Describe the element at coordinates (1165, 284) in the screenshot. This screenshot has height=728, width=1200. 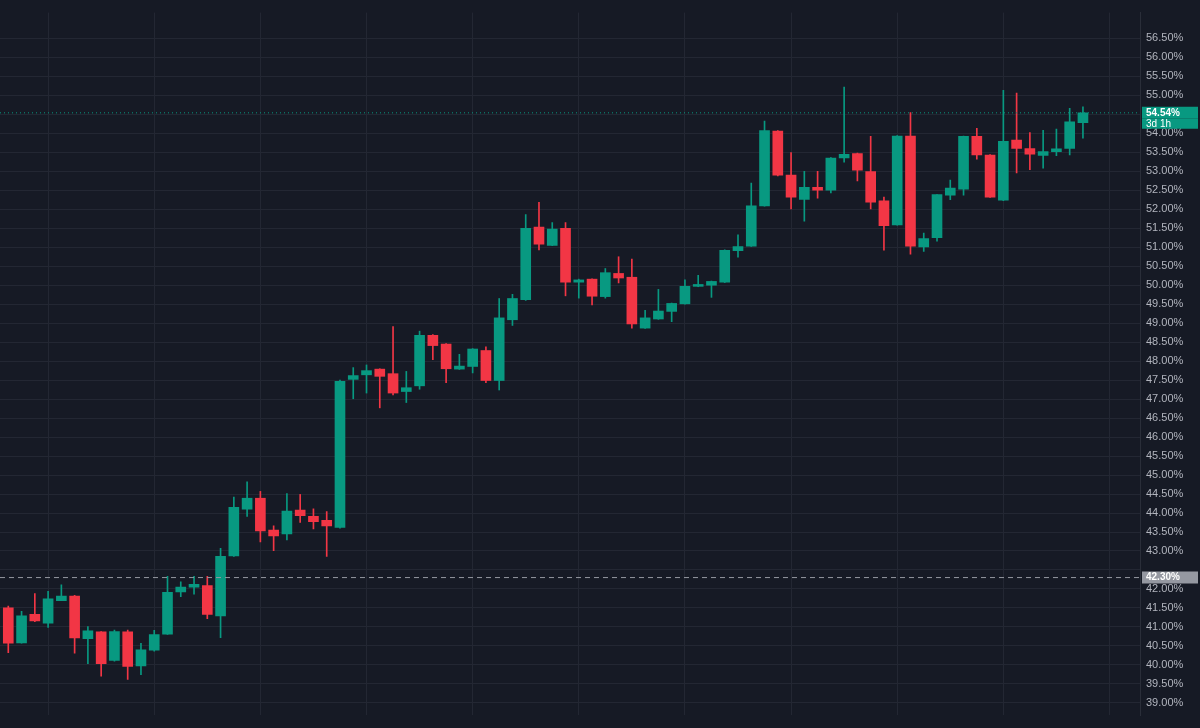
I see `y-tick-label: 50.00%` at that location.